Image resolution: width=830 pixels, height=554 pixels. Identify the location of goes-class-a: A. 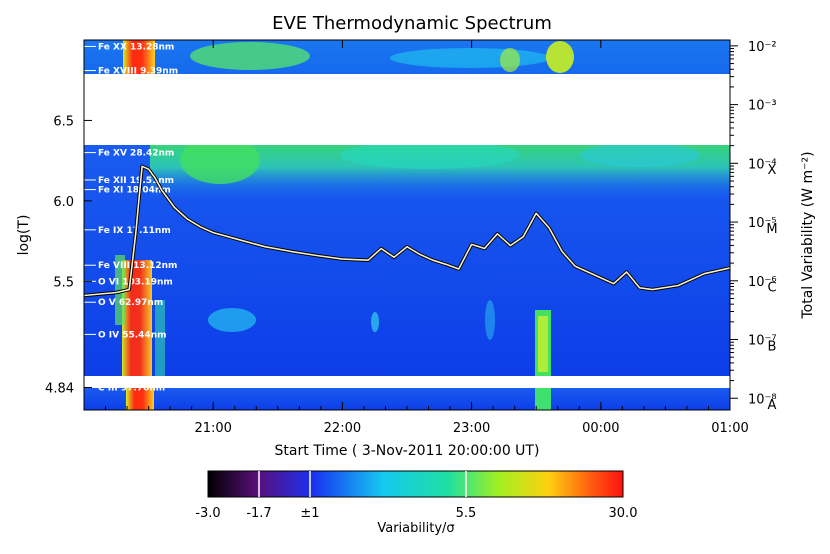
(772, 405).